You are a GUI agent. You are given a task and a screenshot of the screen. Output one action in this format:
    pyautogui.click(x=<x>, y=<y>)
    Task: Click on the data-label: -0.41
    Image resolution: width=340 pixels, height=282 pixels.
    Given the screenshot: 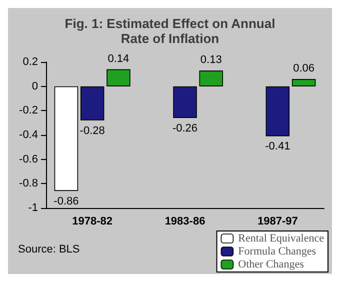 What is the action you would take?
    pyautogui.click(x=277, y=146)
    